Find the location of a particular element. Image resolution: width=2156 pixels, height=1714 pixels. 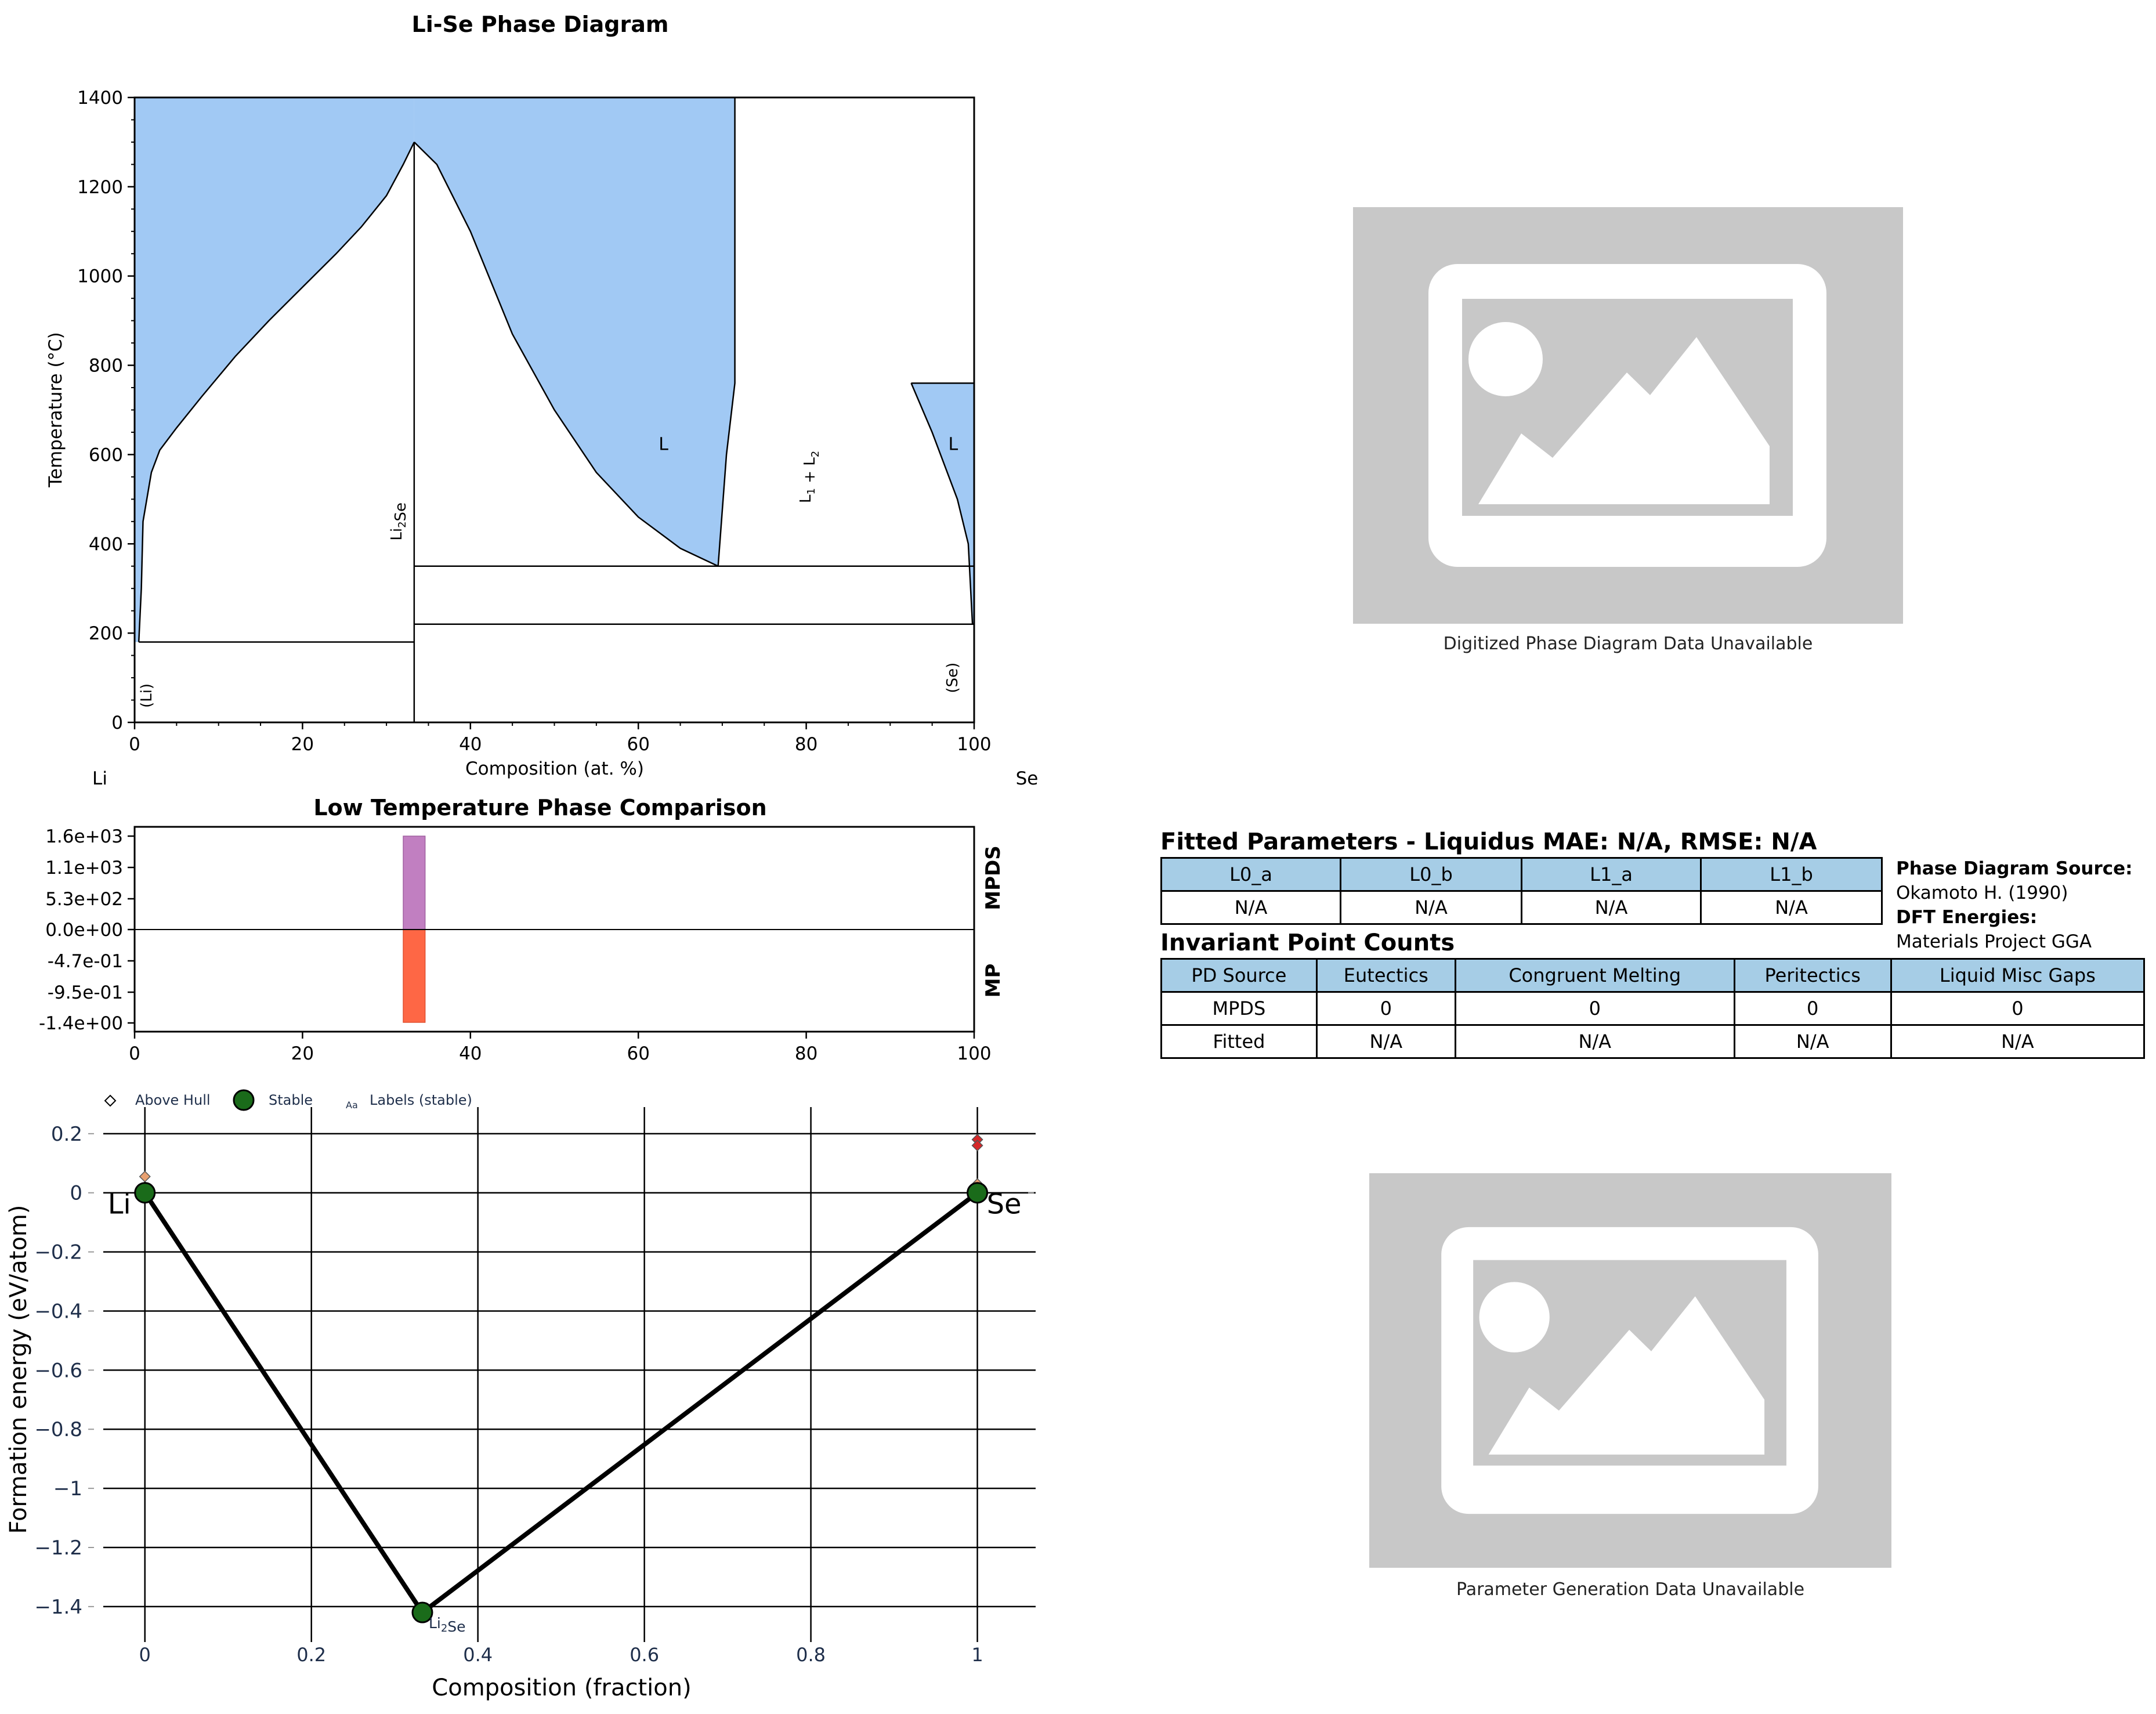

liquid-region-mid is located at coordinates (574, 332).